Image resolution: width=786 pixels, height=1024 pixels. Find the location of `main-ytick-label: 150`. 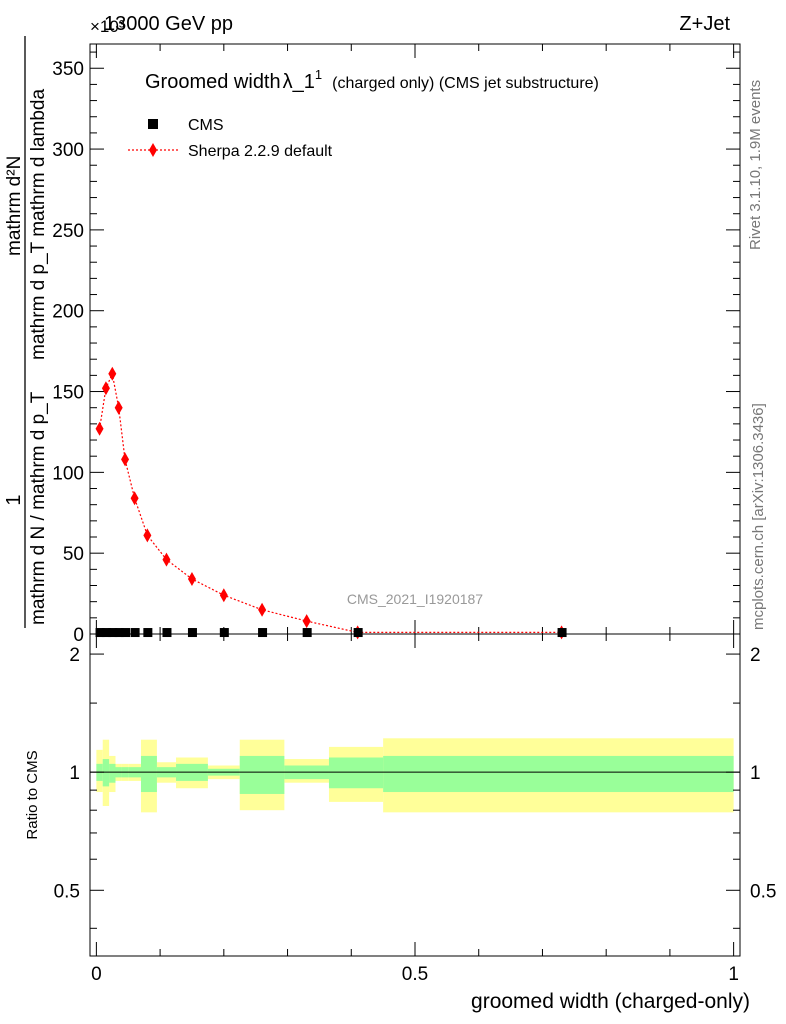

main-ytick-label: 150 is located at coordinates (68, 393).